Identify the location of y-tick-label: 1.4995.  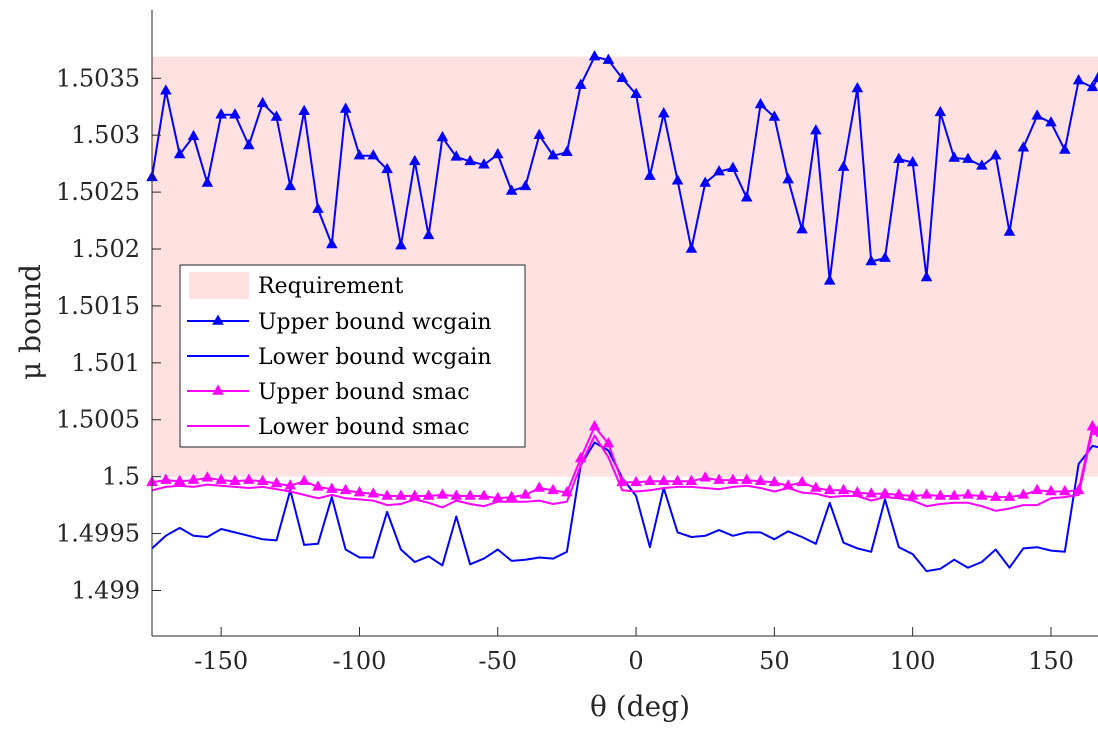
(98, 534).